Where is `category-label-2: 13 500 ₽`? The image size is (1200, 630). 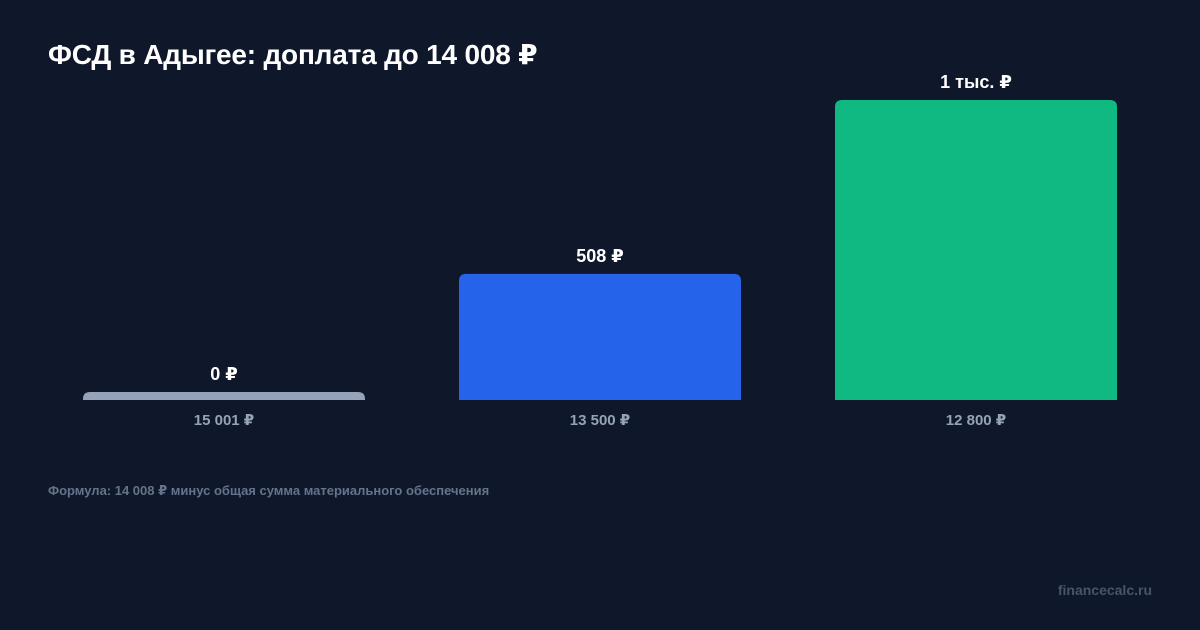
category-label-2: 13 500 ₽ is located at coordinates (600, 420).